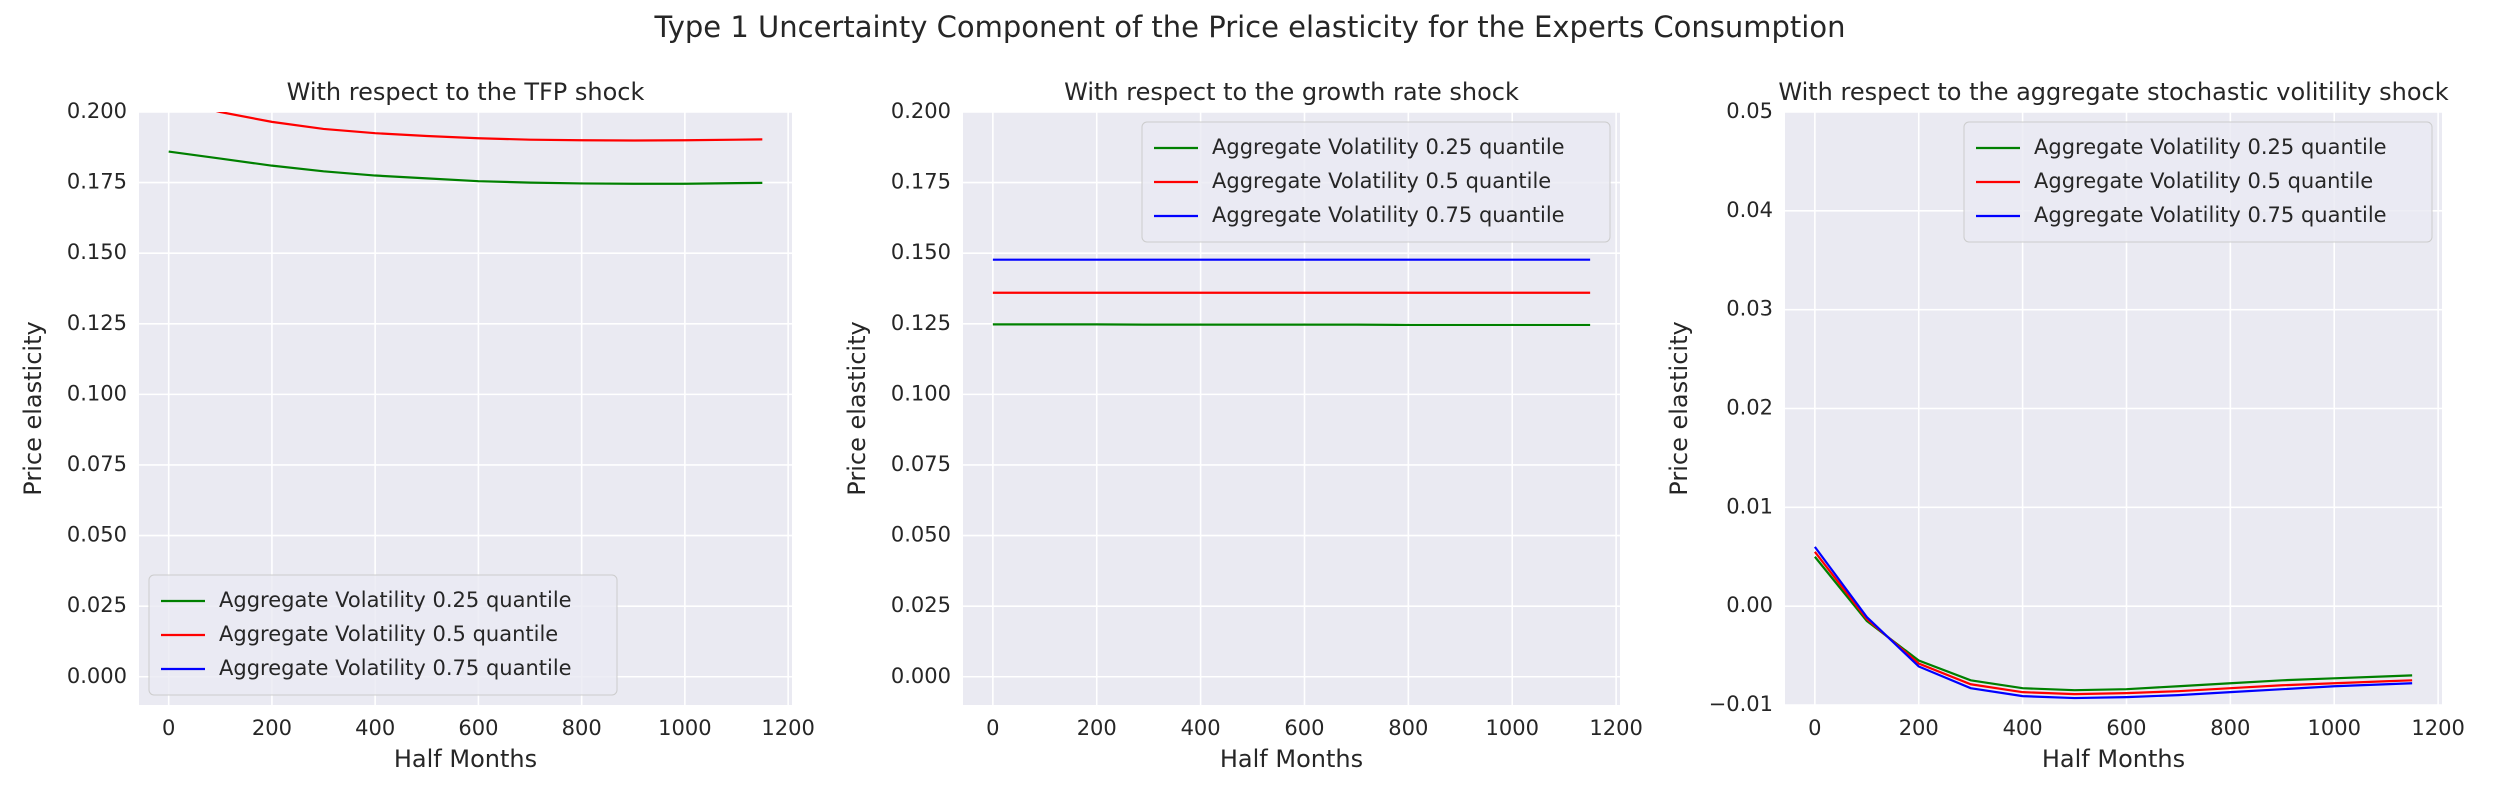 The width and height of the screenshot is (2500, 800). Describe the element at coordinates (466, 92) in the screenshot. I see `subplot-title: With respect to the TFP shock` at that location.